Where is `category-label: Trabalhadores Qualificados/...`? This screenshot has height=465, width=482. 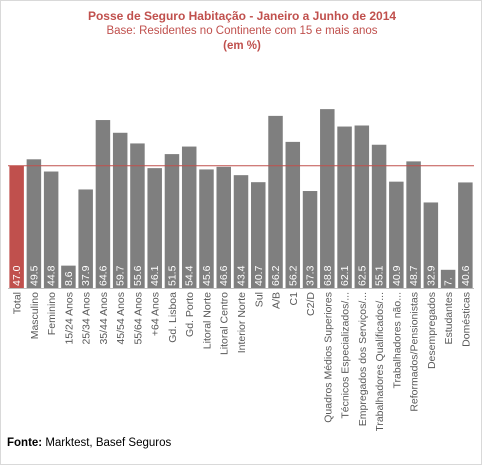
category-label: Trabalhadores Qualificados/... is located at coordinates (380, 361).